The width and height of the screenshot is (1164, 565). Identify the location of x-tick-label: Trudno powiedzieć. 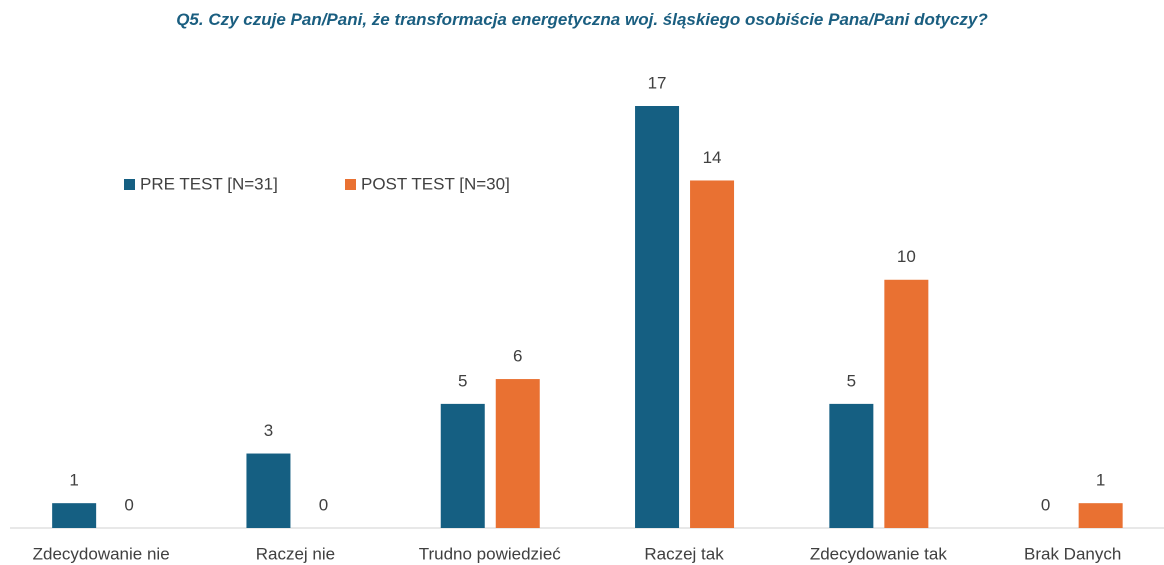
(490, 553).